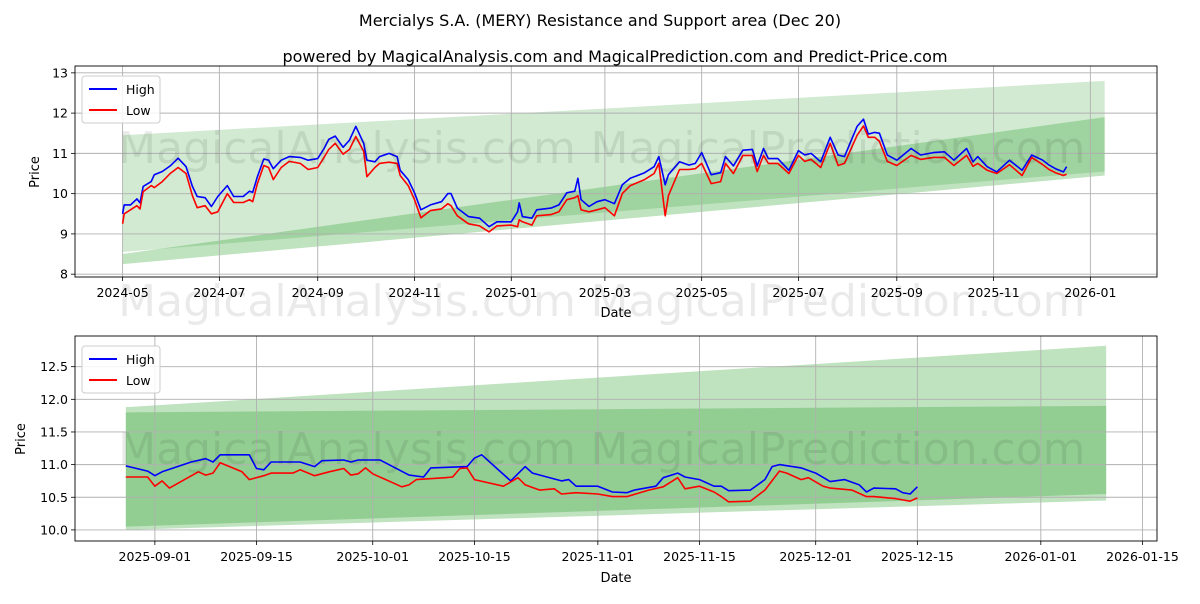 This screenshot has width=1200, height=604. Describe the element at coordinates (1040, 556) in the screenshot. I see `x-tick-label: 2026-01-01` at that location.